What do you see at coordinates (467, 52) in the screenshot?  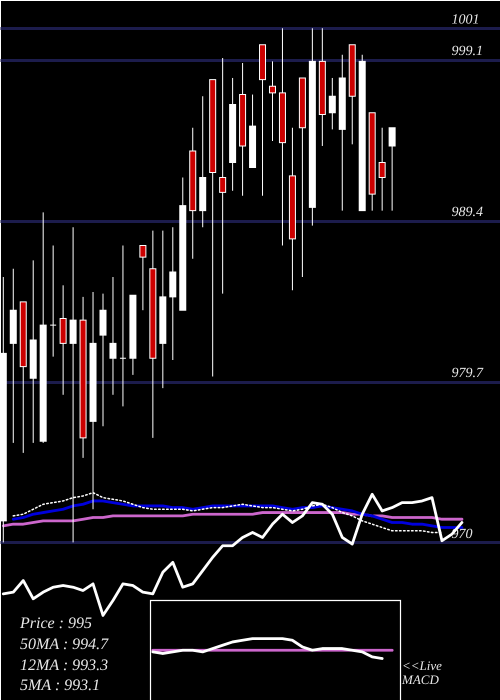 I see `y-tick-label: 999.1` at bounding box center [467, 52].